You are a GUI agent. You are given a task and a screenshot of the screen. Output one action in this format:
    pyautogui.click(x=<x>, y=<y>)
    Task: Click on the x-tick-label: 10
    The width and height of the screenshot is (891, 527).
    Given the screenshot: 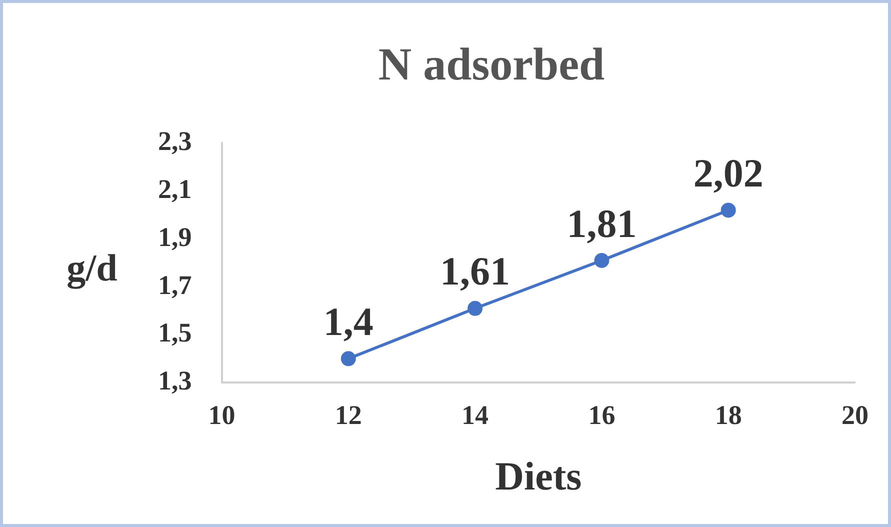 What is the action you would take?
    pyautogui.click(x=222, y=415)
    